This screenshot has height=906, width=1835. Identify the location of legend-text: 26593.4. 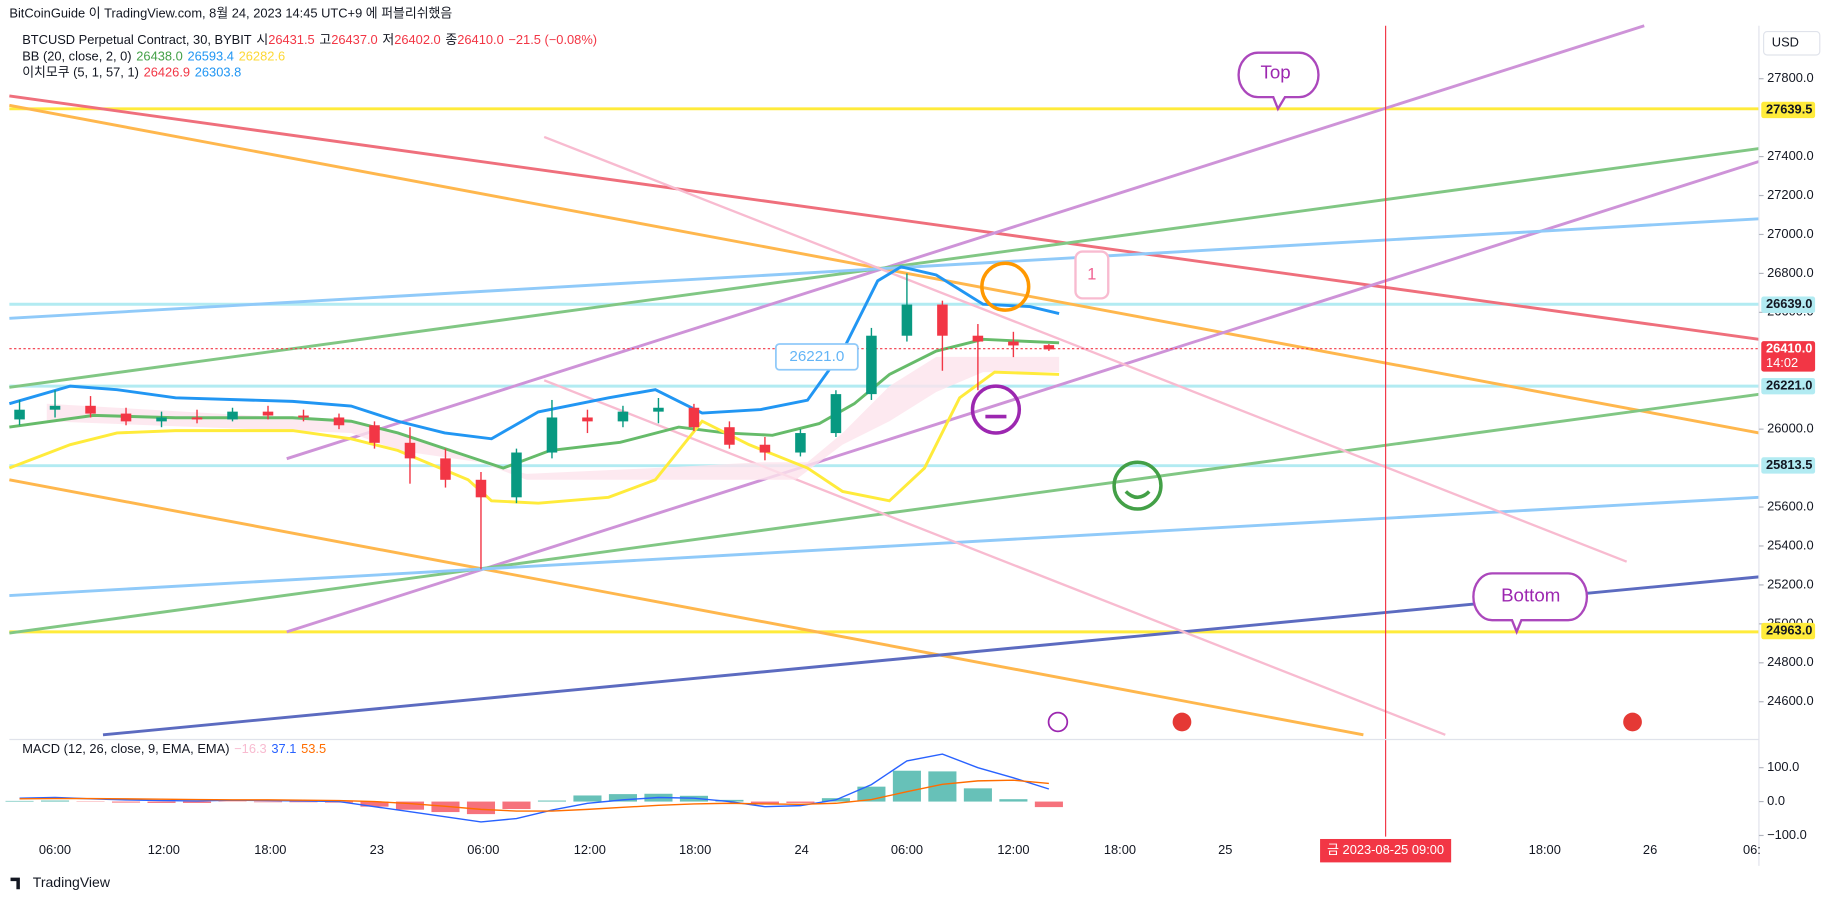
(210, 56).